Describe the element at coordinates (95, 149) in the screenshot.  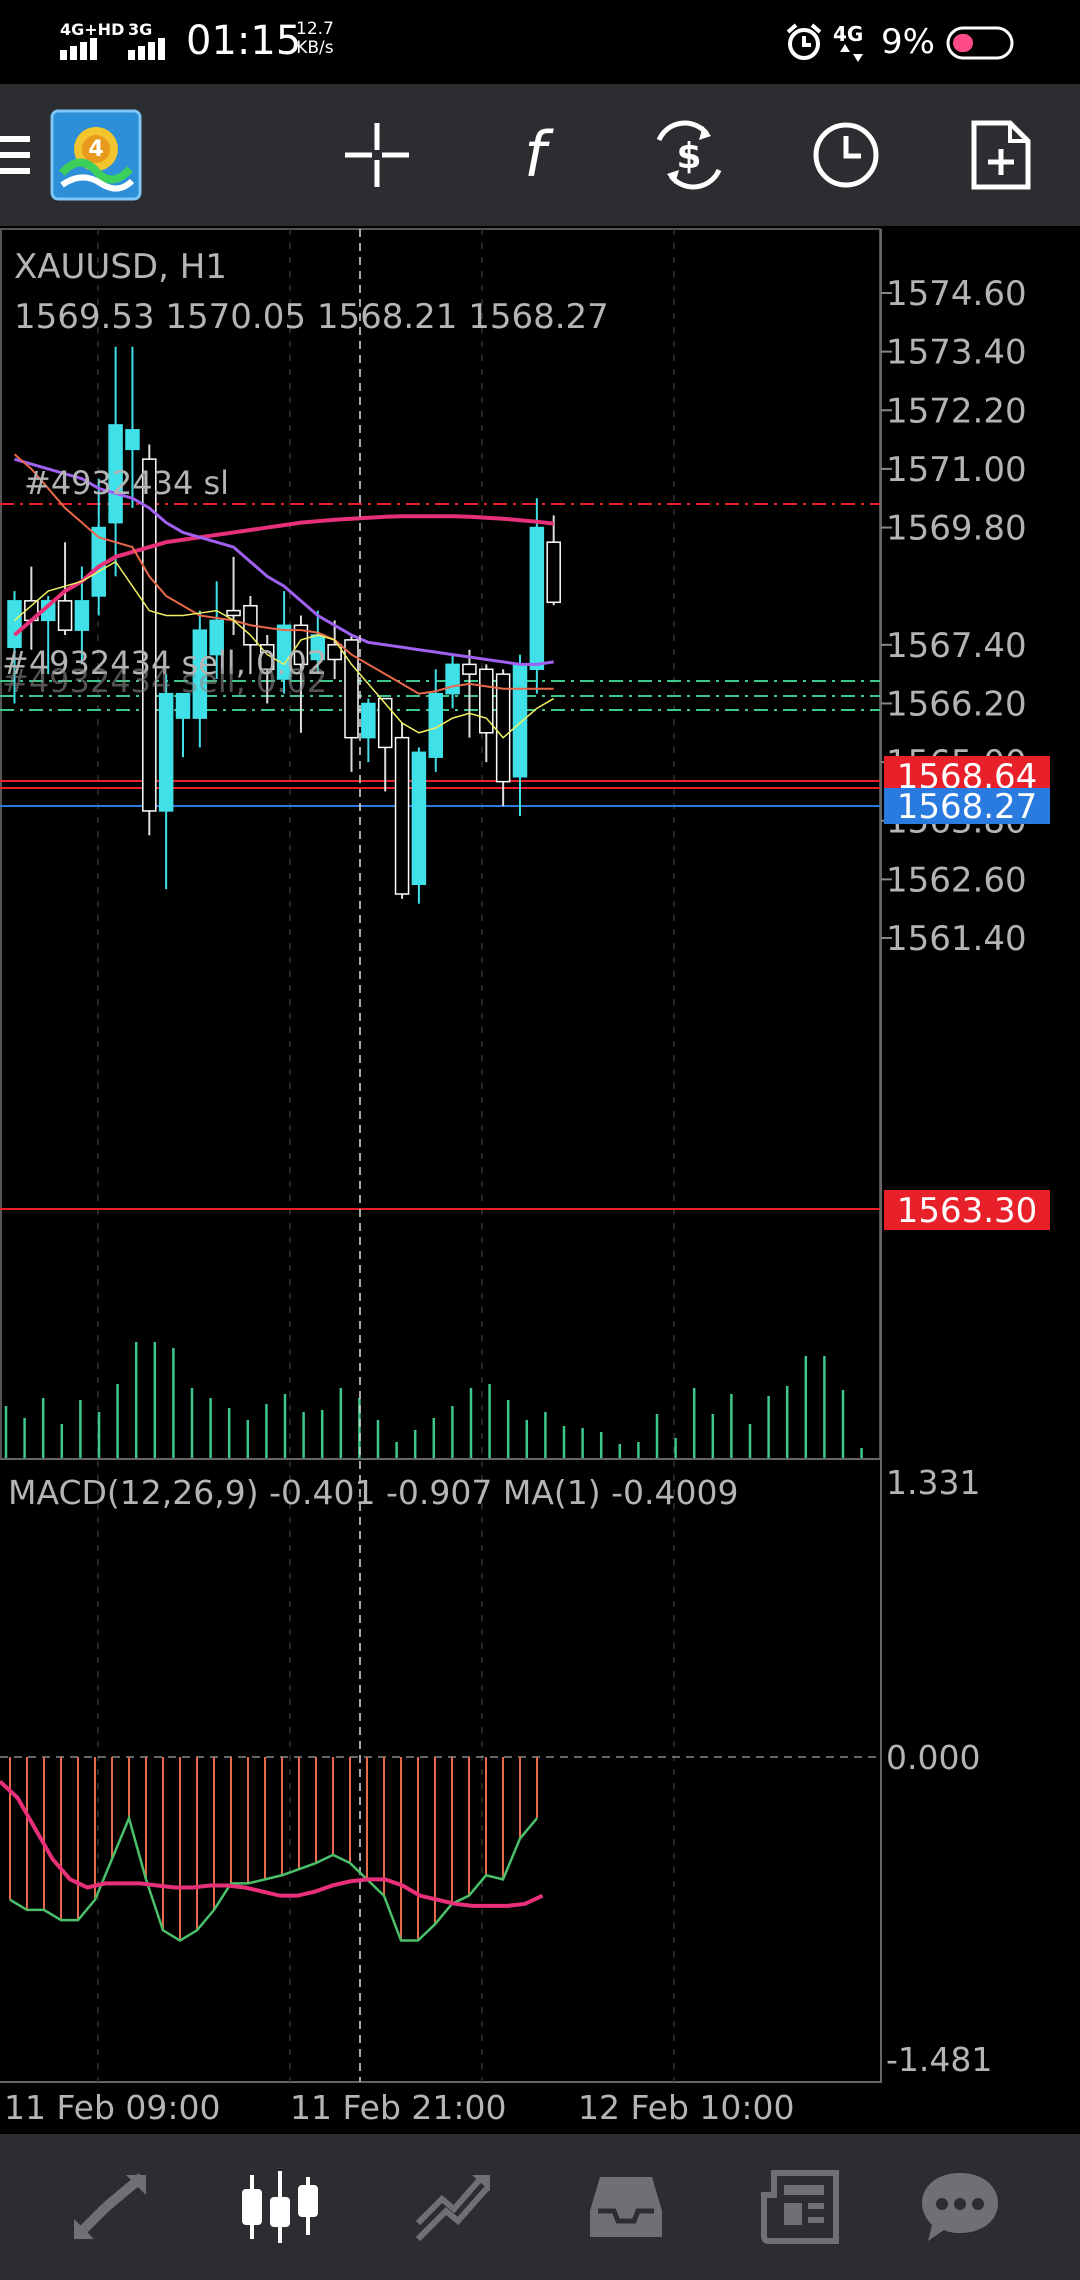
I see `svg-text: 4` at that location.